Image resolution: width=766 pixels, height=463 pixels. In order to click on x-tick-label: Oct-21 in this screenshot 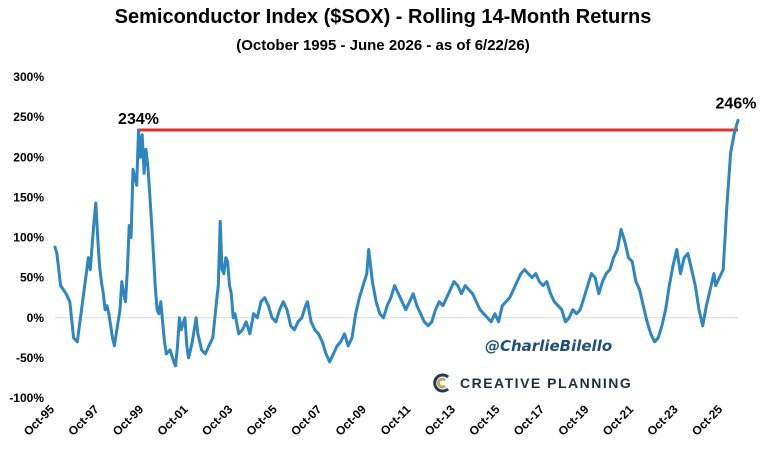, I will do `click(618, 420)`.